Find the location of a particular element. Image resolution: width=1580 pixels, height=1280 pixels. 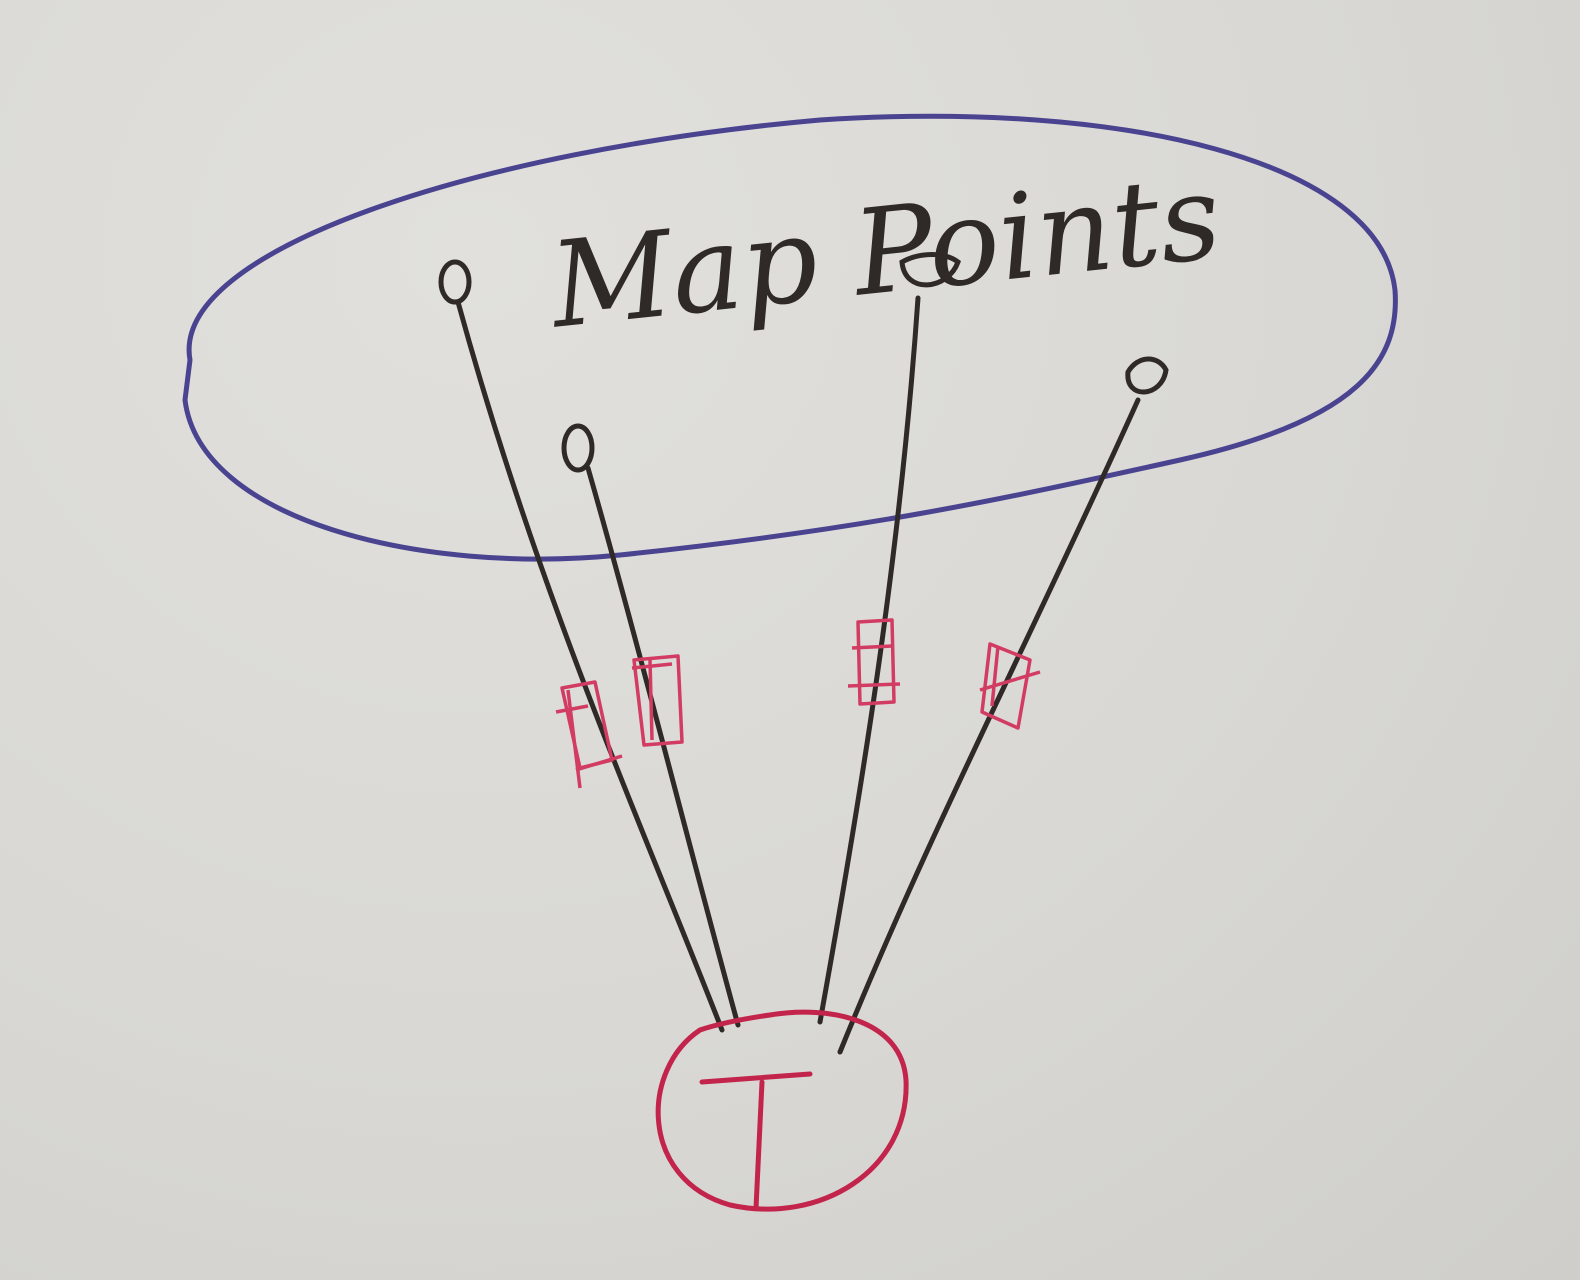

edge-markers is located at coordinates (798, 703).